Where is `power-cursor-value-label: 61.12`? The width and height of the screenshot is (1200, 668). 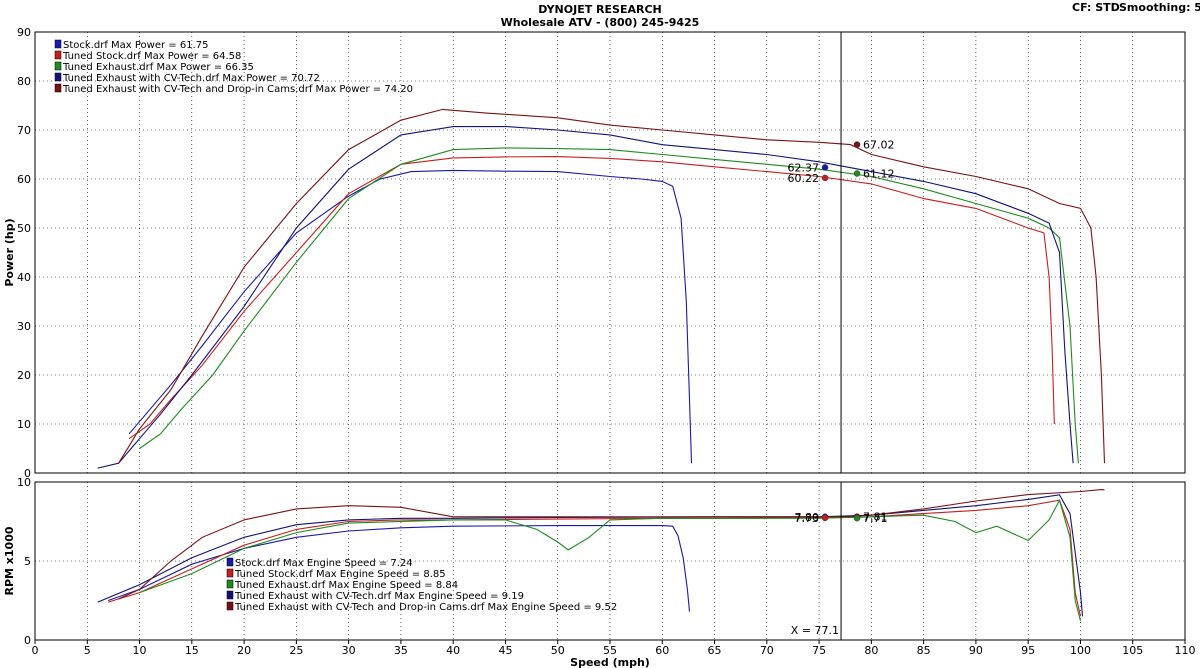 power-cursor-value-label: 61.12 is located at coordinates (879, 174).